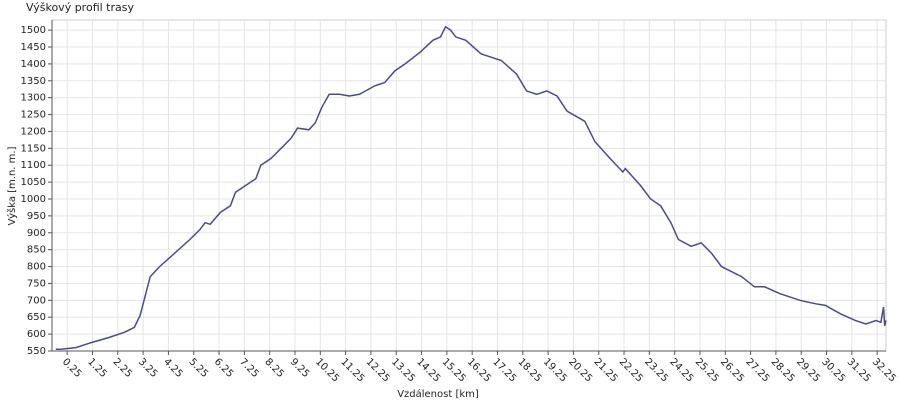  What do you see at coordinates (33, 148) in the screenshot?
I see `y-tick-label: 1150` at bounding box center [33, 148].